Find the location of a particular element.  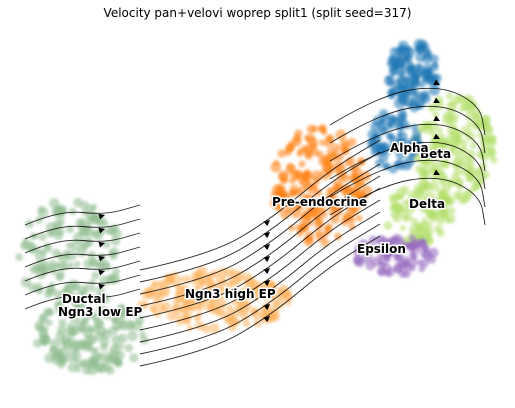

cluster-points-ductal is located at coordinates (68, 253).